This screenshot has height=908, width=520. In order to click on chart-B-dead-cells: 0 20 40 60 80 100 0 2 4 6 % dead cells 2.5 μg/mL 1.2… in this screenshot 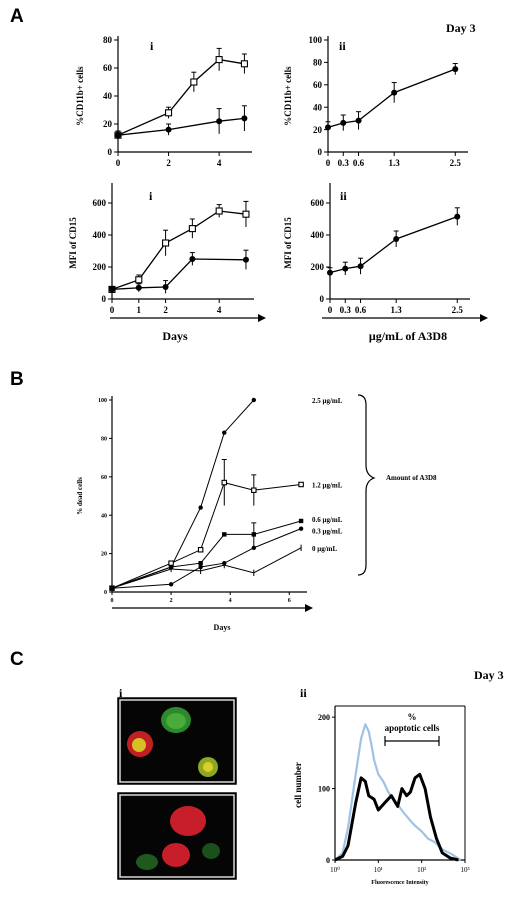, I will do `click(209, 500)`.